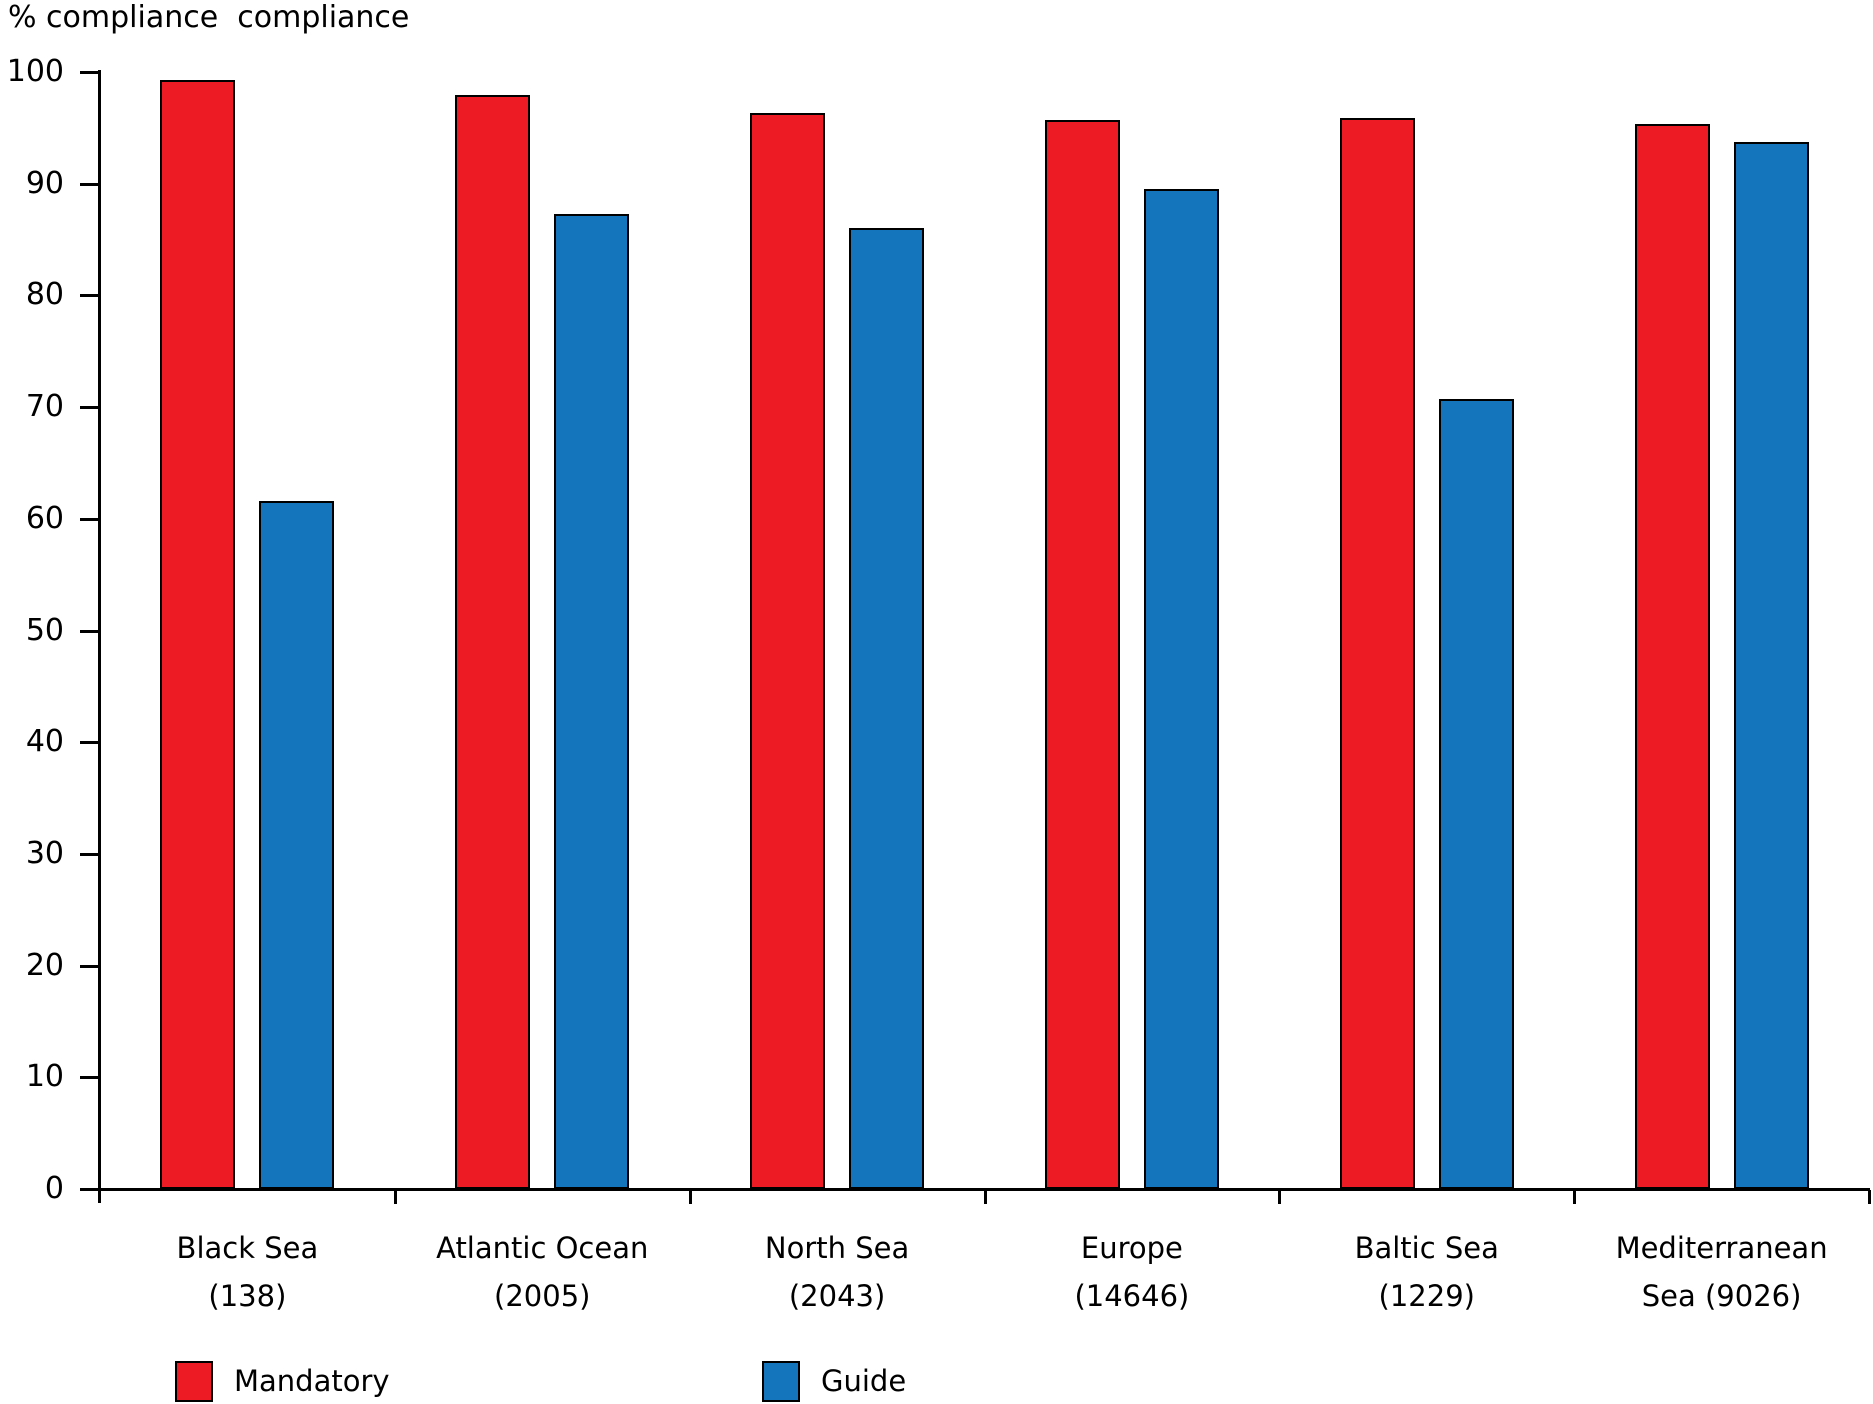 This screenshot has height=1404, width=1873. I want to click on x-label-north-sea-2043: North Sea (2043), so click(837, 1272).